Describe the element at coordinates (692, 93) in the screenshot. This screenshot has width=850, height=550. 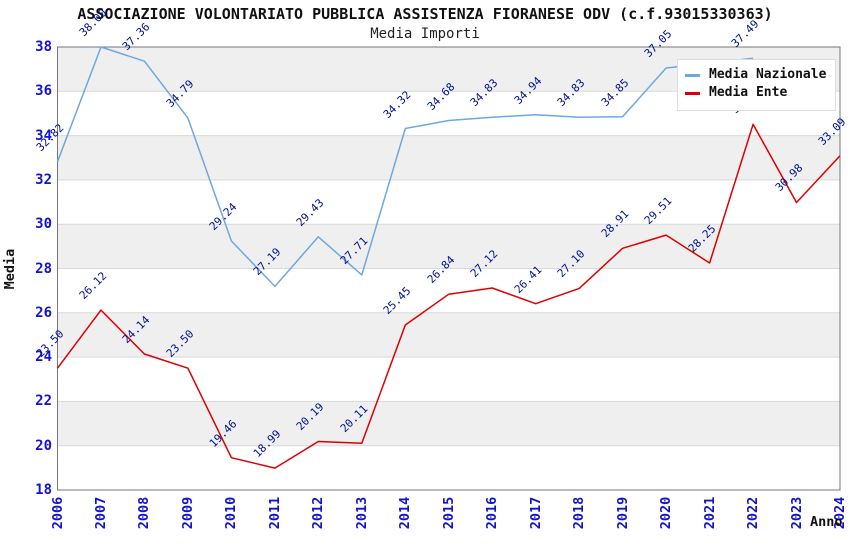
I see `media-ente-line-swatch` at that location.